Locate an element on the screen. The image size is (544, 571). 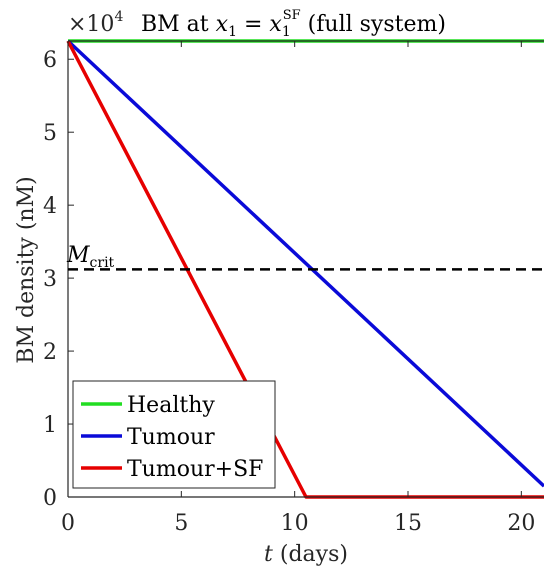
x-tick-label: 15 is located at coordinates (408, 523).